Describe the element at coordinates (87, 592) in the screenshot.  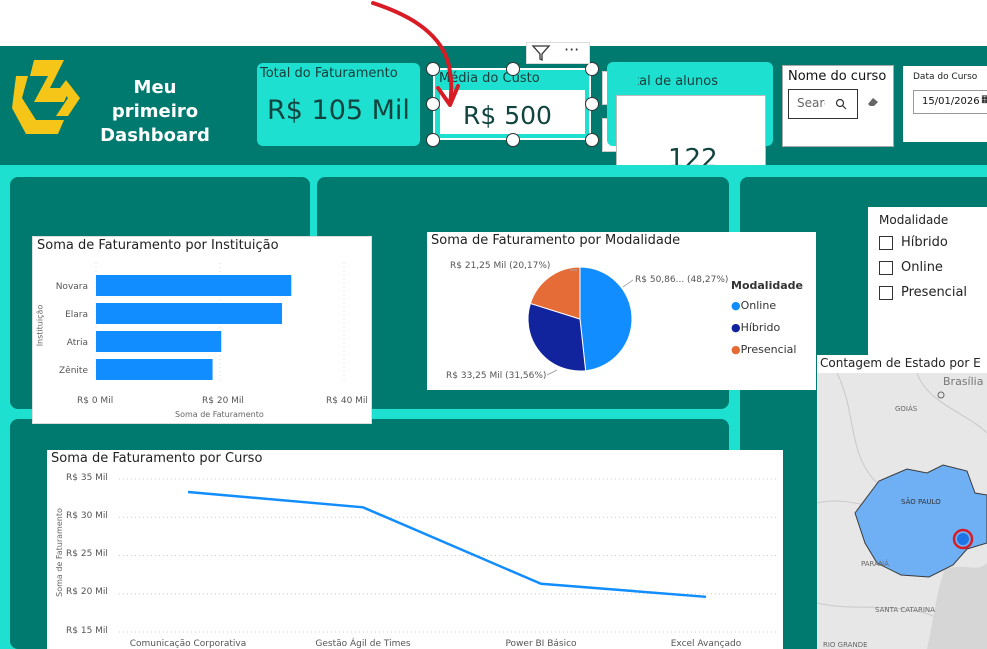
I see `y-tick-label: R$ 20 Mil` at that location.